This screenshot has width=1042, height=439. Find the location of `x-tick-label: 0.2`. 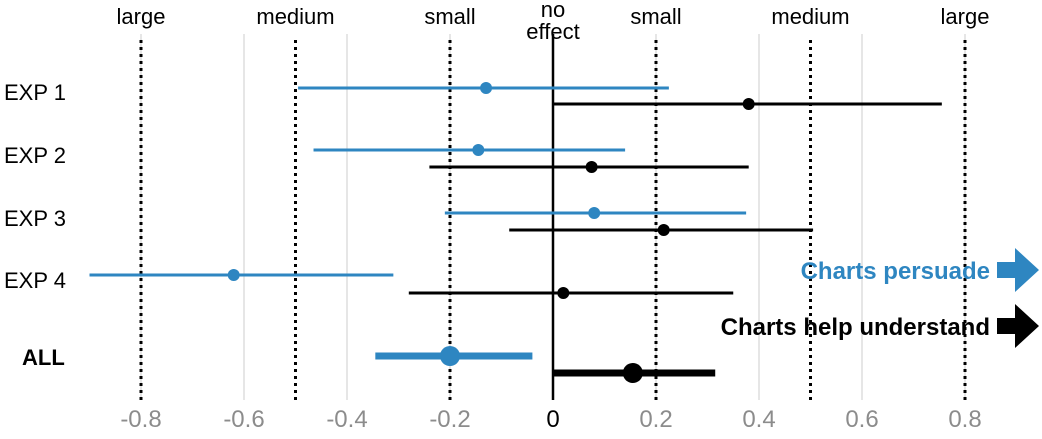

x-tick-label: 0.2 is located at coordinates (655, 419).